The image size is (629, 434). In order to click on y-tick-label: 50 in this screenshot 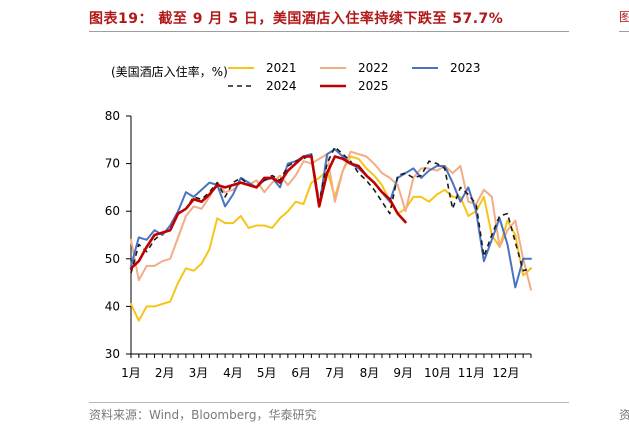, I will do `click(112, 259)`.